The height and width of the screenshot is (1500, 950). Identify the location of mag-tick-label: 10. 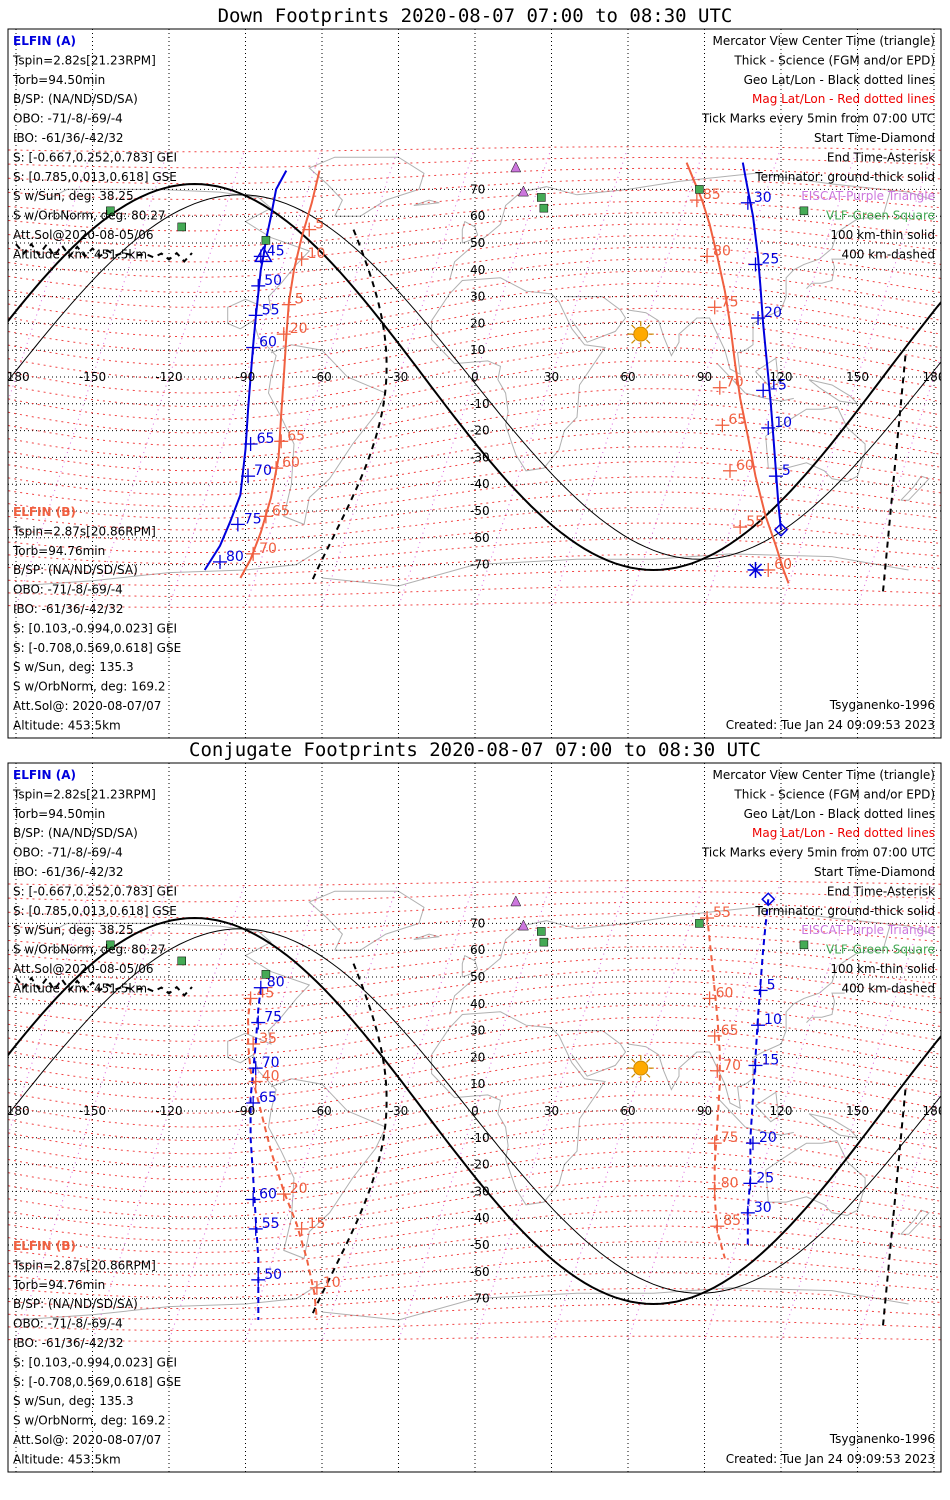
(332, 1283).